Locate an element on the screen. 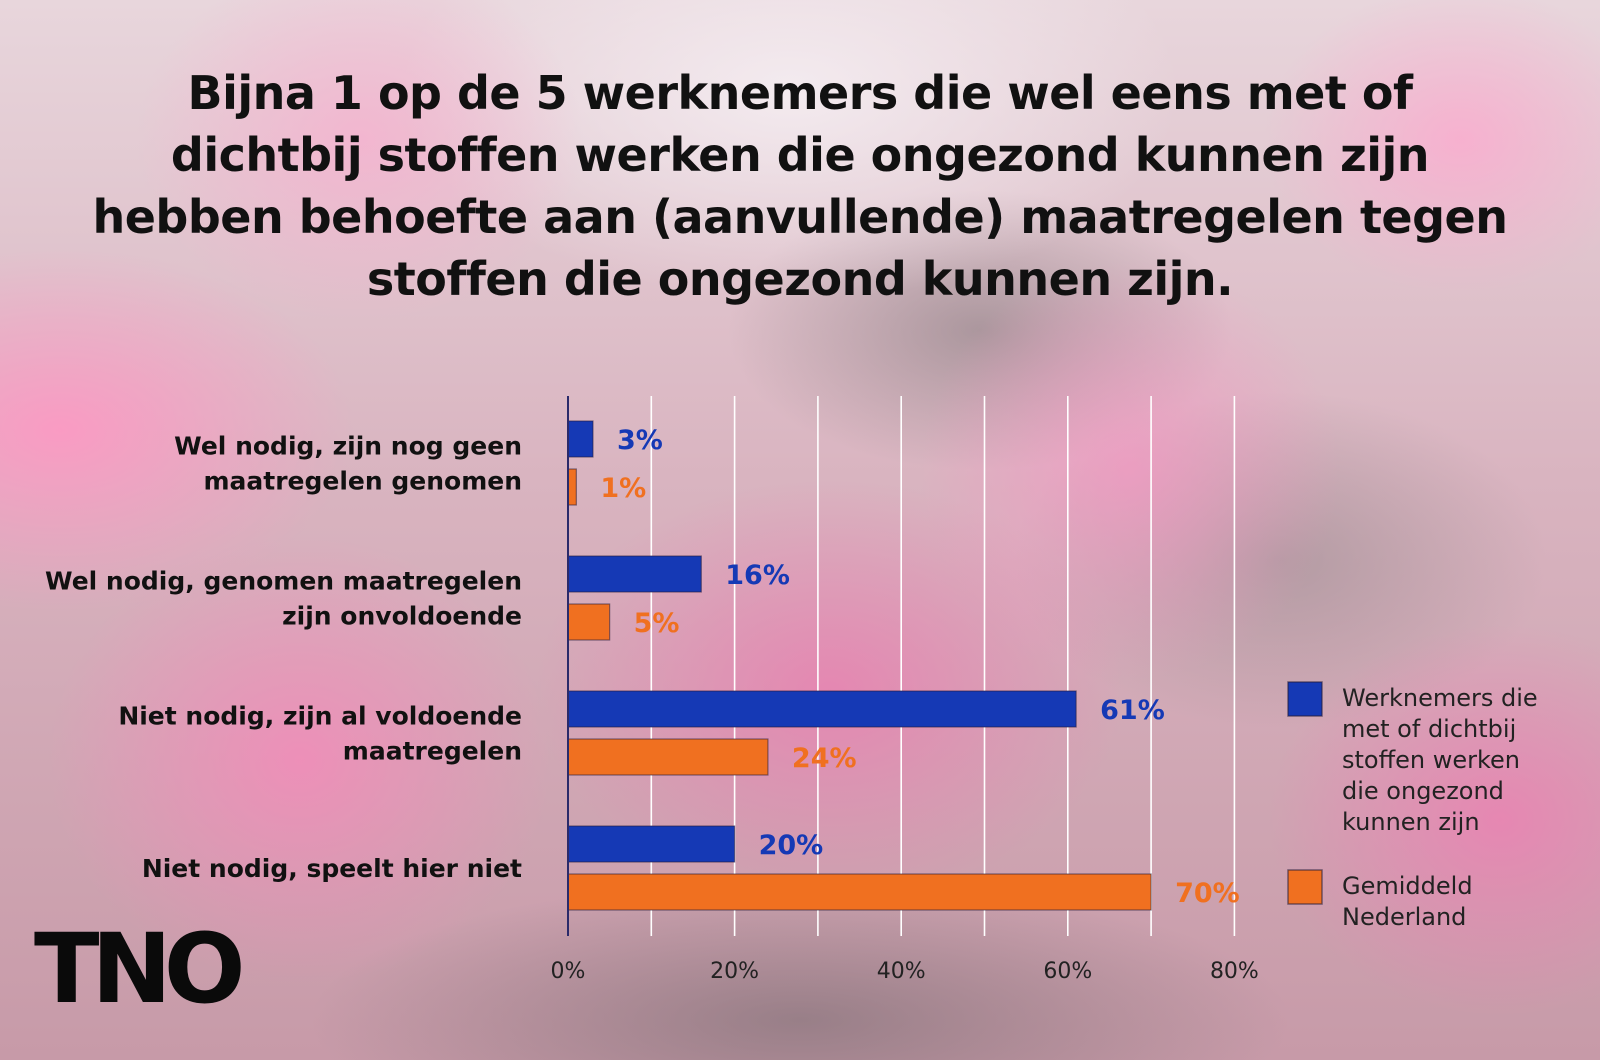 The image size is (1600, 1060). legend-label-line: kunnen zijn is located at coordinates (1411, 822).